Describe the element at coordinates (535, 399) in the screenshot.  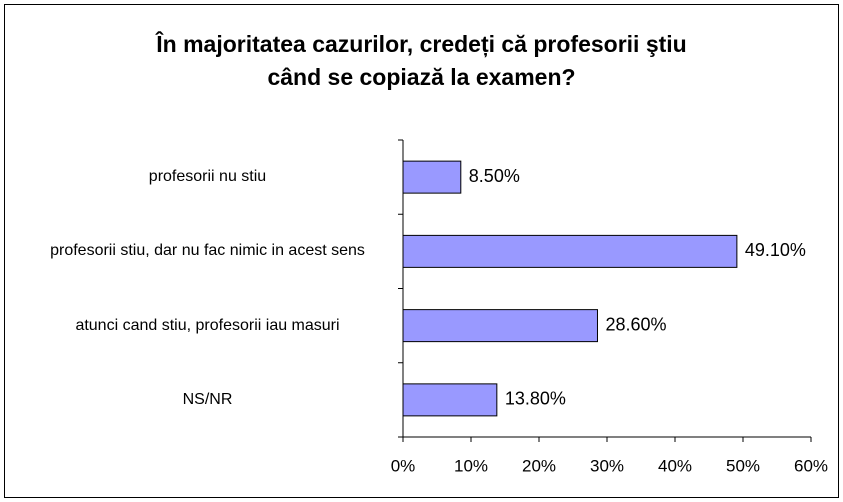
I see `value-label: 13.80%` at that location.